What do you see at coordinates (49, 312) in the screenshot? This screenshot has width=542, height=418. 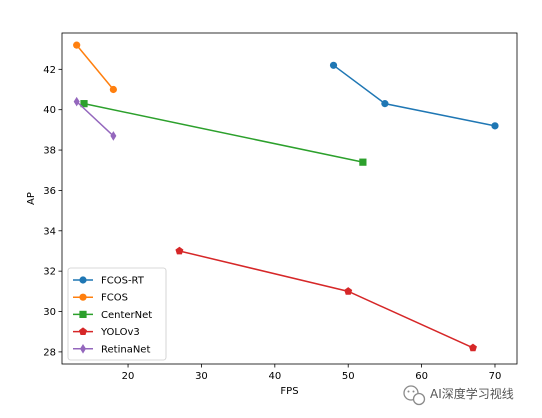 I see `y-tick-label: 30` at bounding box center [49, 312].